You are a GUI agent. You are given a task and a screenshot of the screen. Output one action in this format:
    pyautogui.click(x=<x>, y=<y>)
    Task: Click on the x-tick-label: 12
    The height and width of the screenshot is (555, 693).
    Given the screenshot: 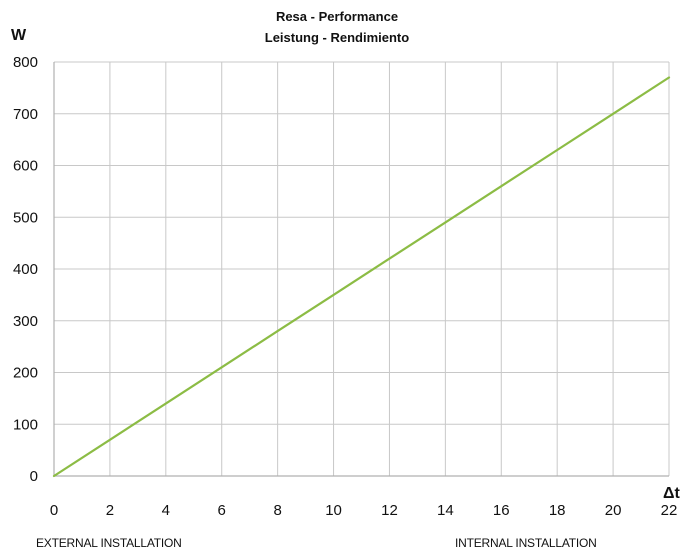 What is the action you would take?
    pyautogui.click(x=389, y=510)
    